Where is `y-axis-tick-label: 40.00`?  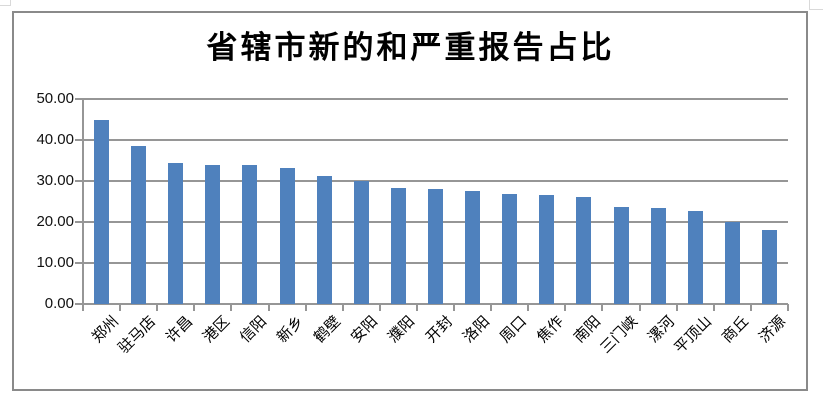
y-axis-tick-label: 40.00 is located at coordinates (55, 139).